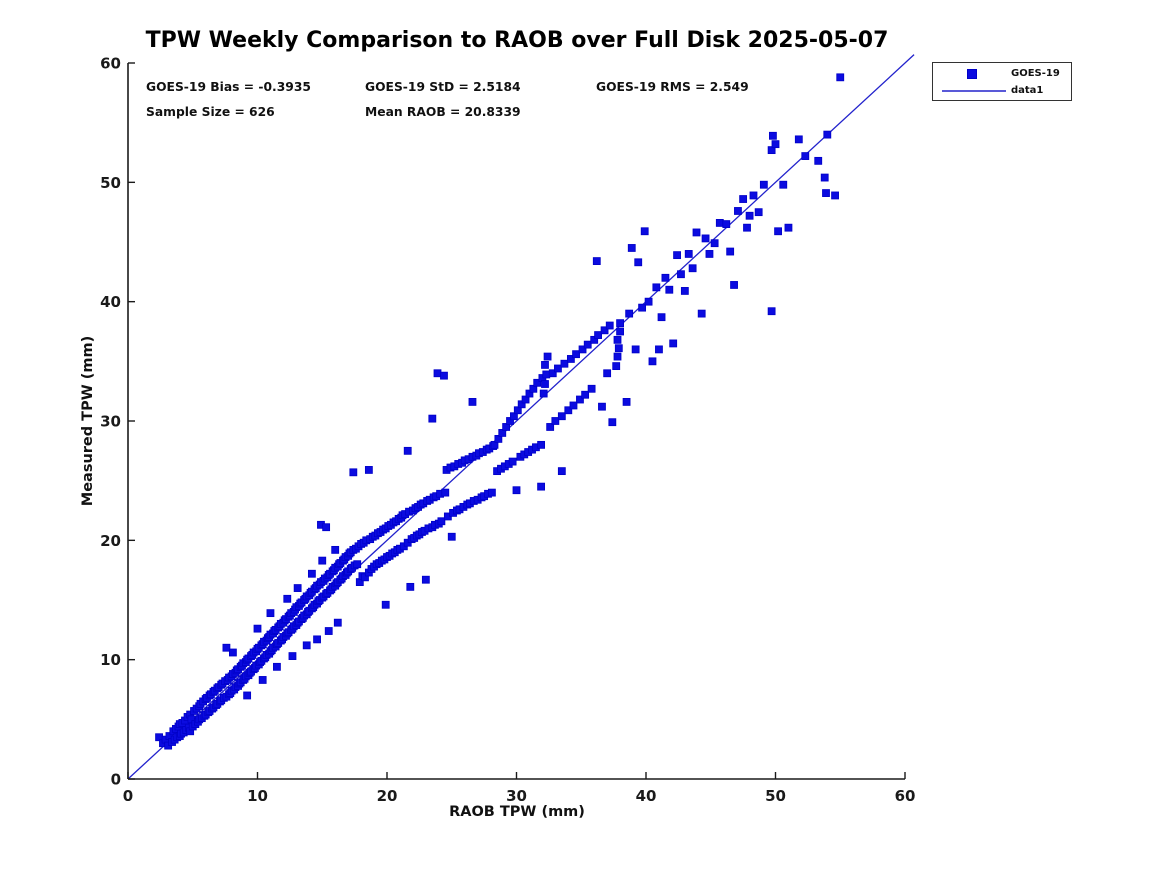 Image resolution: width=1167 pixels, height=875 pixels. What do you see at coordinates (516, 796) in the screenshot?
I see `x-tick-label: 30` at bounding box center [516, 796].